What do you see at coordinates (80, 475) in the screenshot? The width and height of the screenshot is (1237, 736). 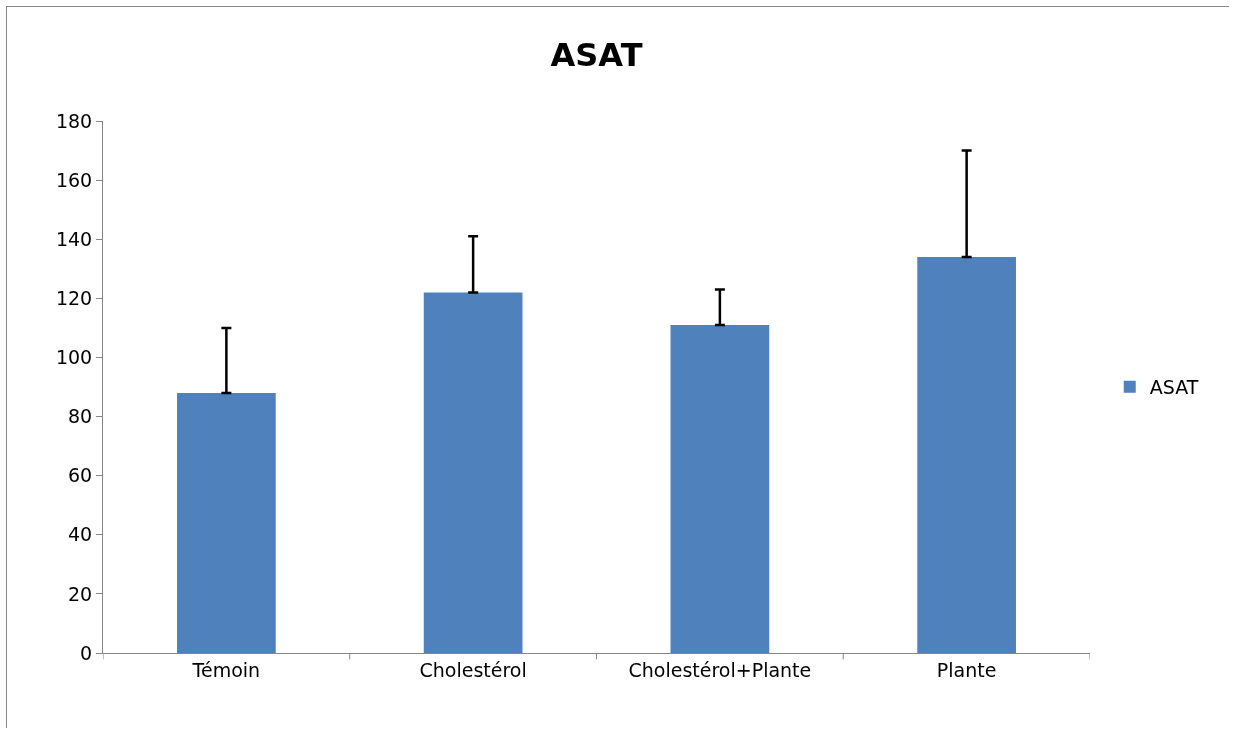 I see `y-tick-label: 60` at bounding box center [80, 475].